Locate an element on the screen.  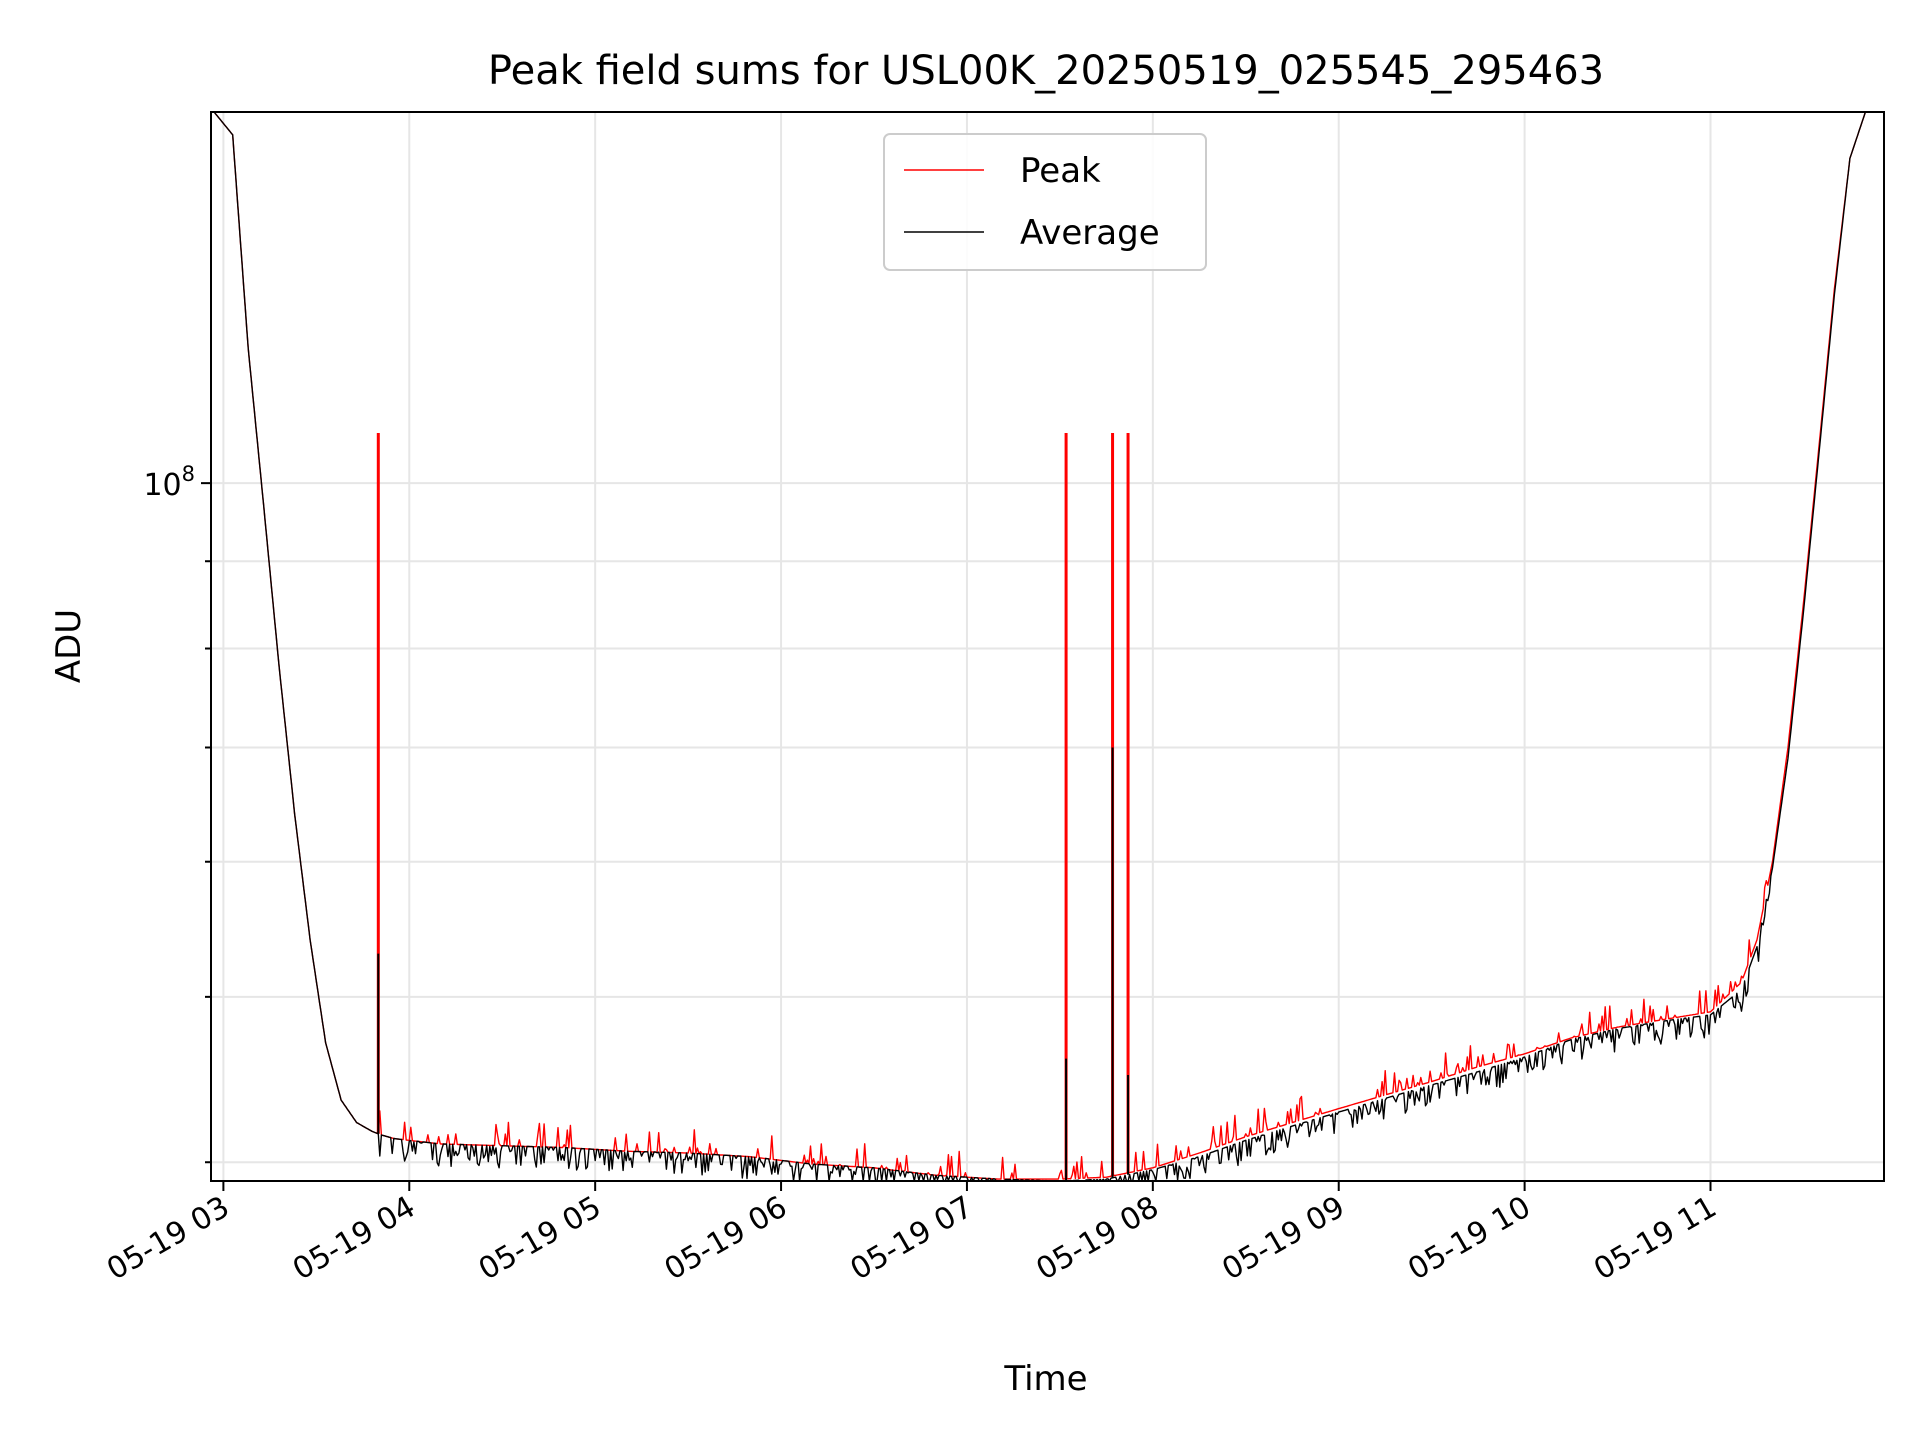
legend: Peak Average is located at coordinates (1045, 202).